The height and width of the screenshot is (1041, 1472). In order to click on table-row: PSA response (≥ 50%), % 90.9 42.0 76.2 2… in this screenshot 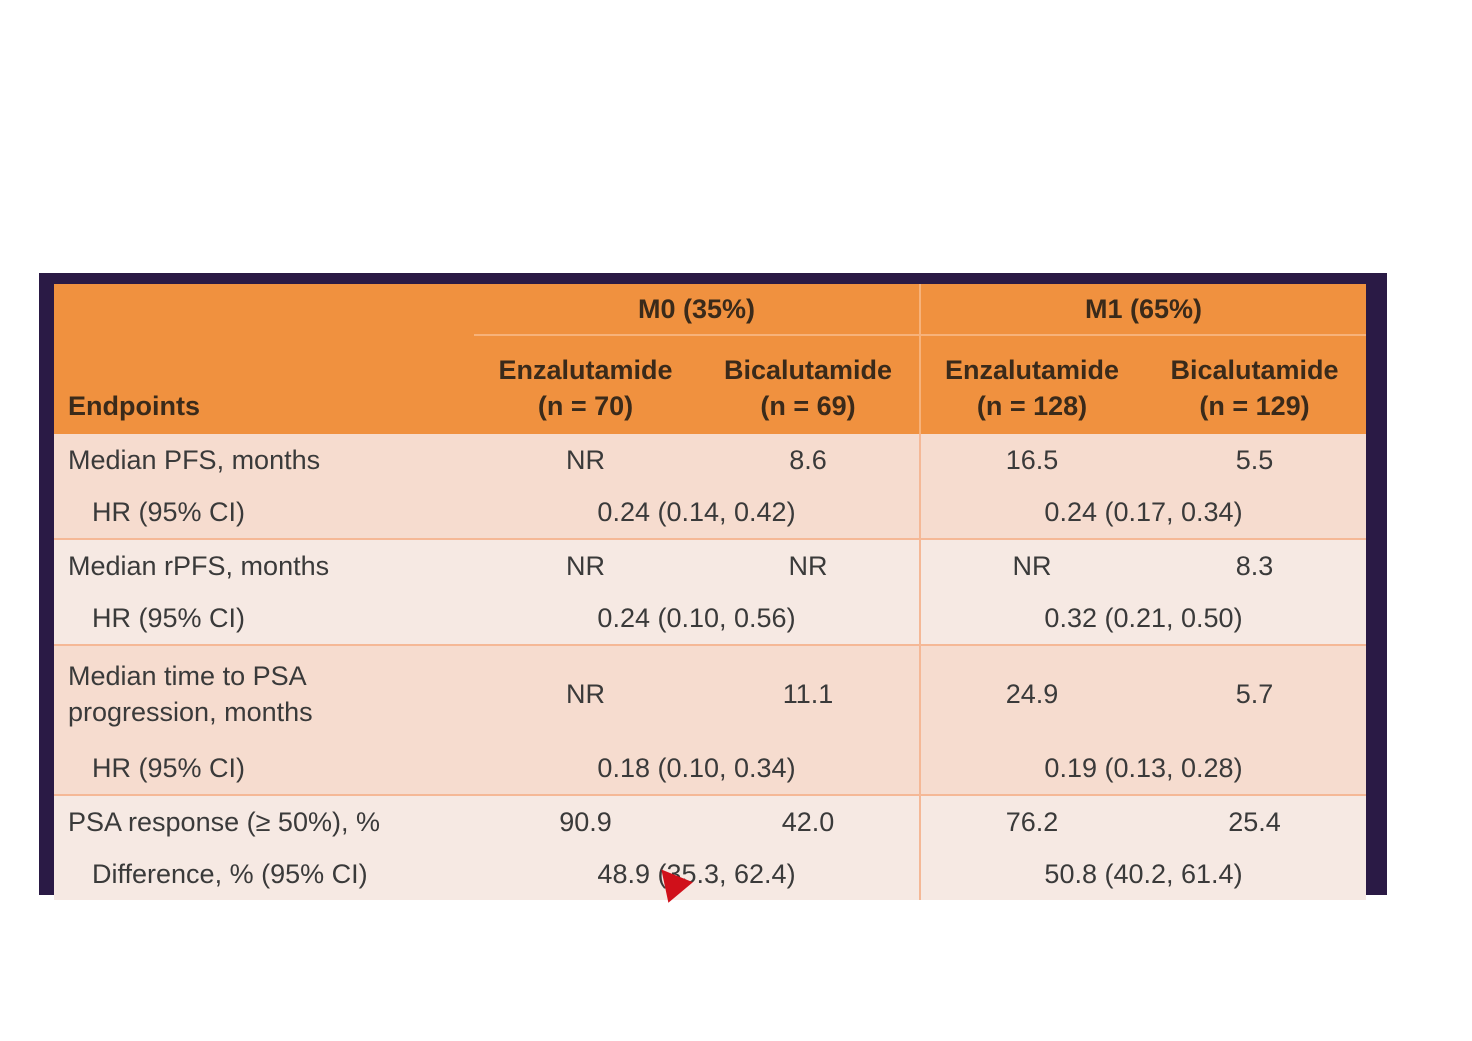, I will do `click(710, 821)`.